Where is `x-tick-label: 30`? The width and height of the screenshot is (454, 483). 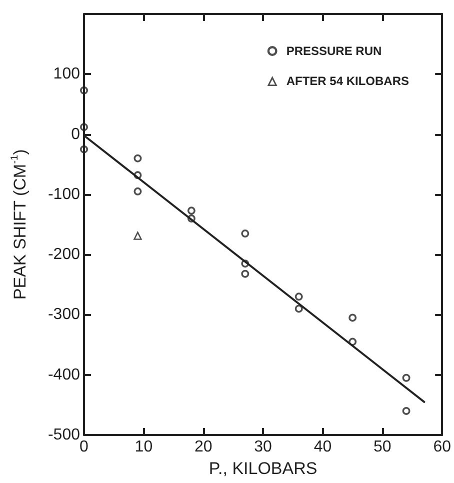 x-tick-label: 30 is located at coordinates (263, 447).